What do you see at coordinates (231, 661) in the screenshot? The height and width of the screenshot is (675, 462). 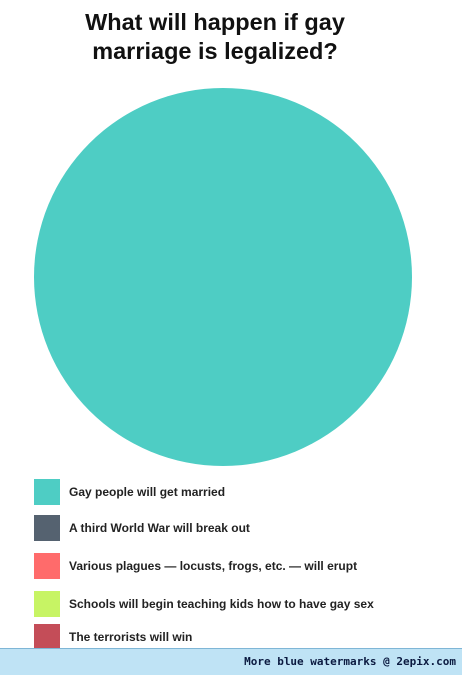 I see `watermark-bar: More blue watermarks @ 2epix.com` at bounding box center [231, 661].